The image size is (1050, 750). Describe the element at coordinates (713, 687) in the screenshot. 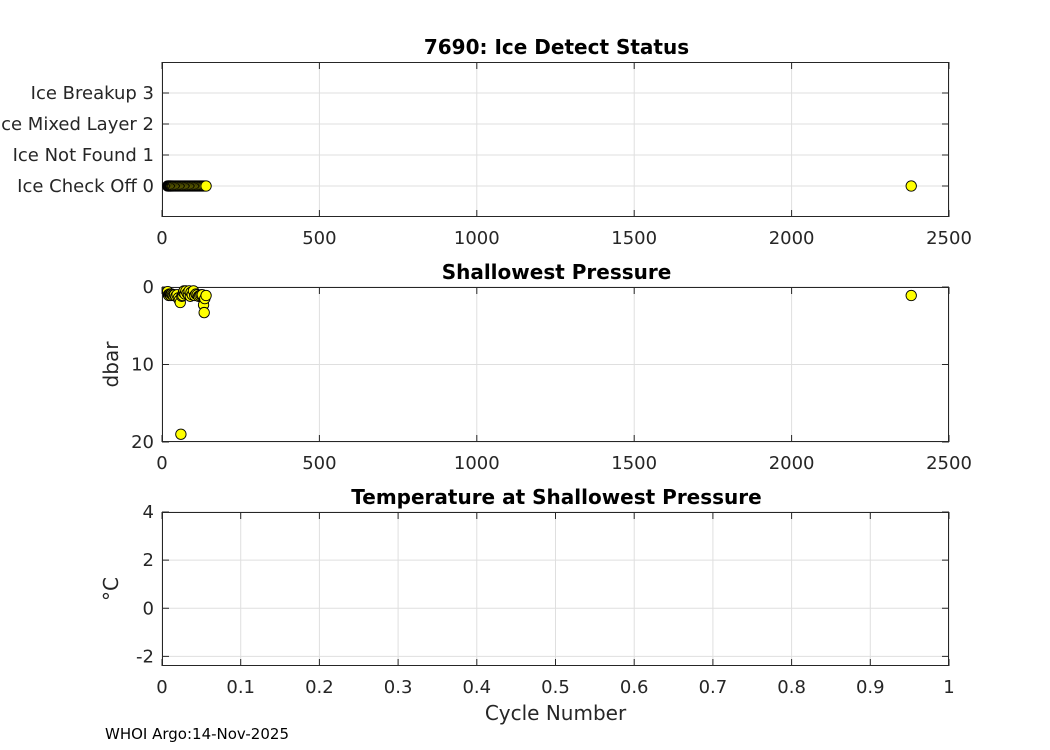

I see `x-tick-label: 0.7` at that location.